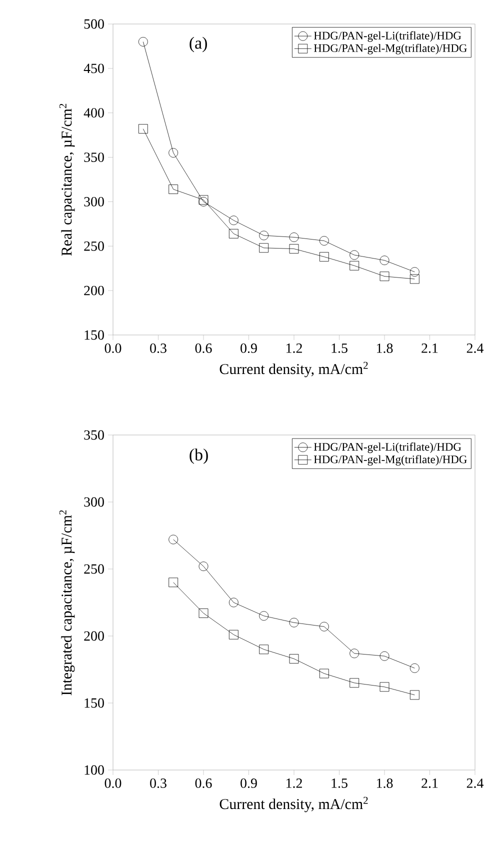 The image size is (493, 855). What do you see at coordinates (94, 113) in the screenshot?
I see `y-tick-label: 400` at bounding box center [94, 113].